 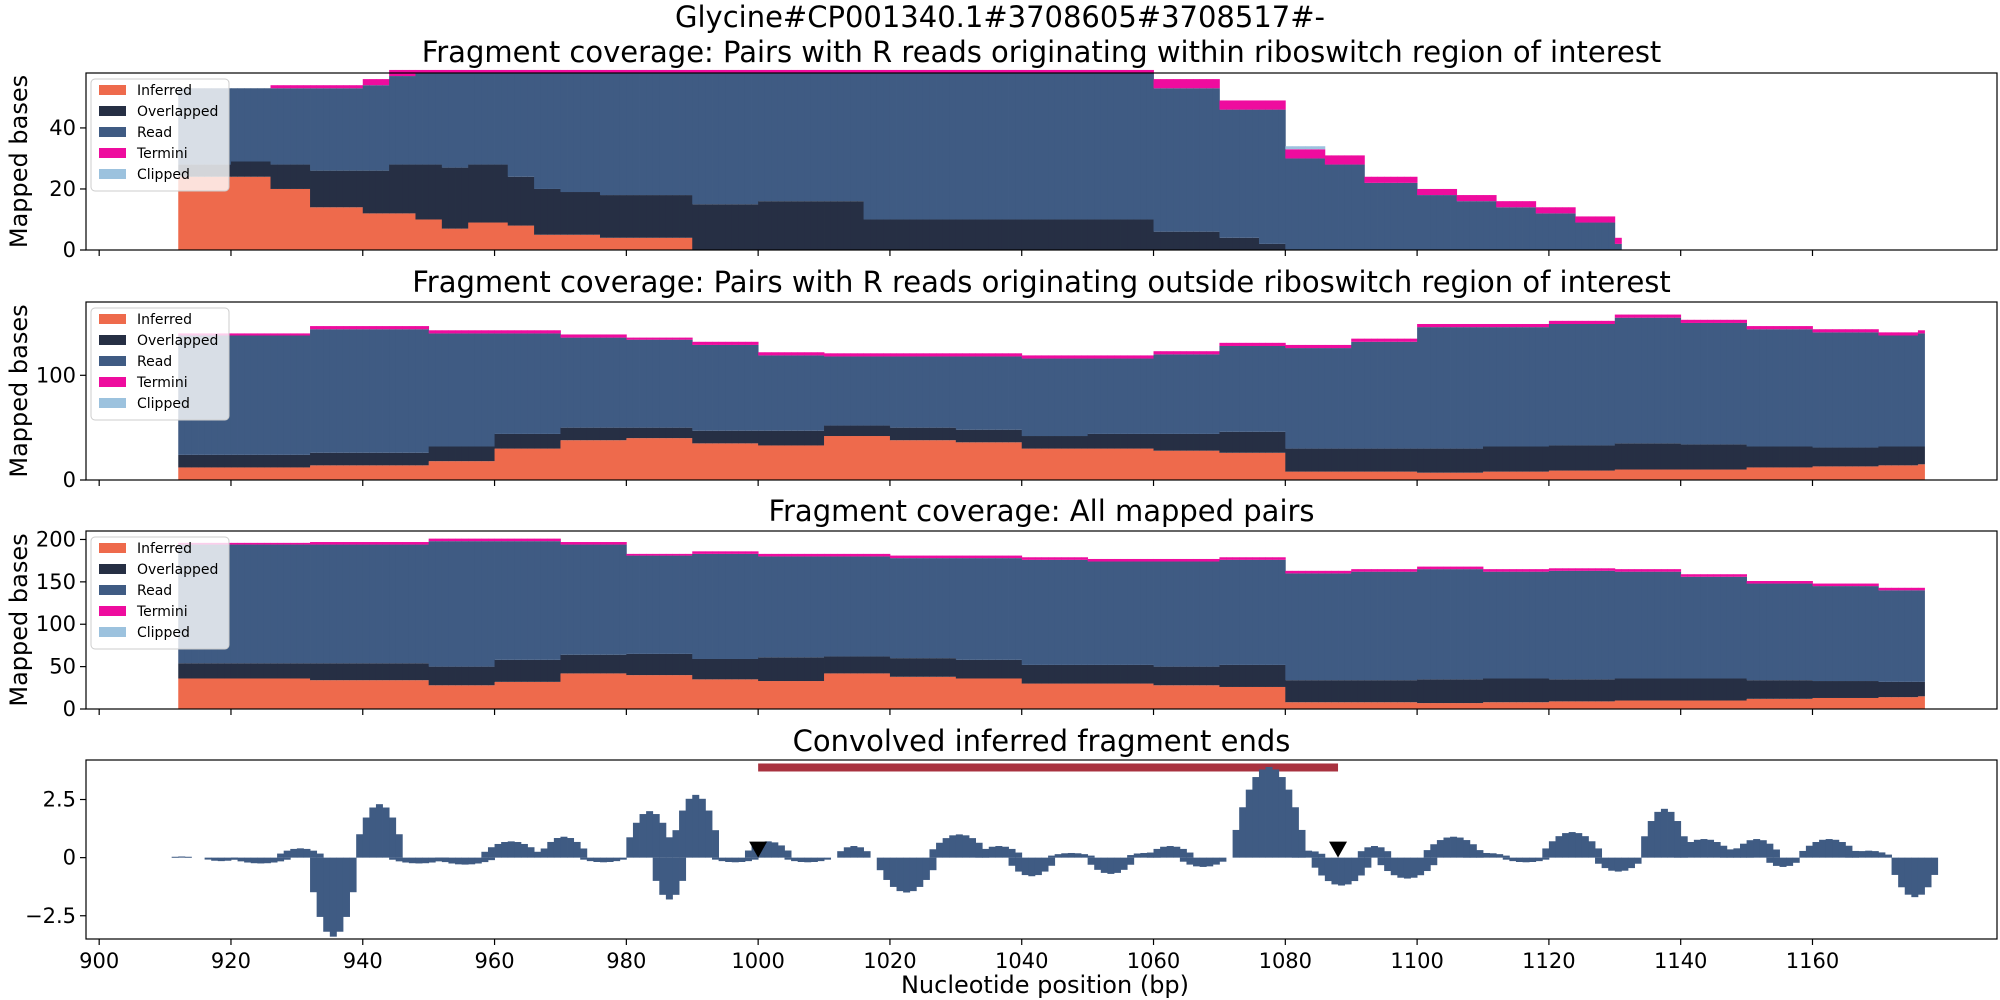 What do you see at coordinates (177, 341) in the screenshot?
I see `legend-label-overlapped: Overlapped` at bounding box center [177, 341].